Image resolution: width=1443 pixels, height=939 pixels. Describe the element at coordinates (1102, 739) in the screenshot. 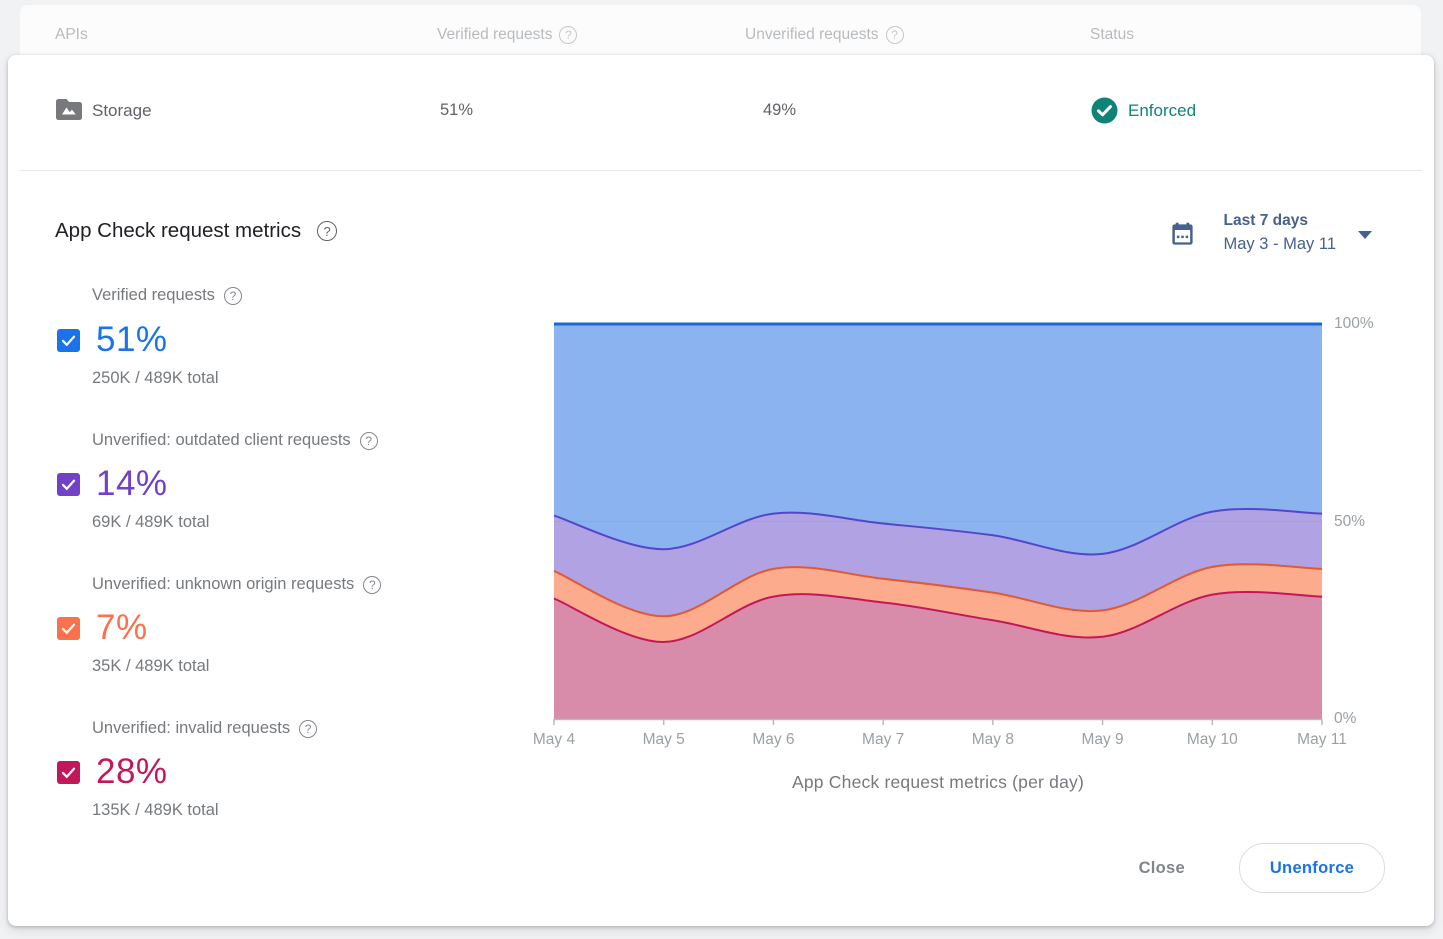

I see `x-axis-label: May 9` at that location.